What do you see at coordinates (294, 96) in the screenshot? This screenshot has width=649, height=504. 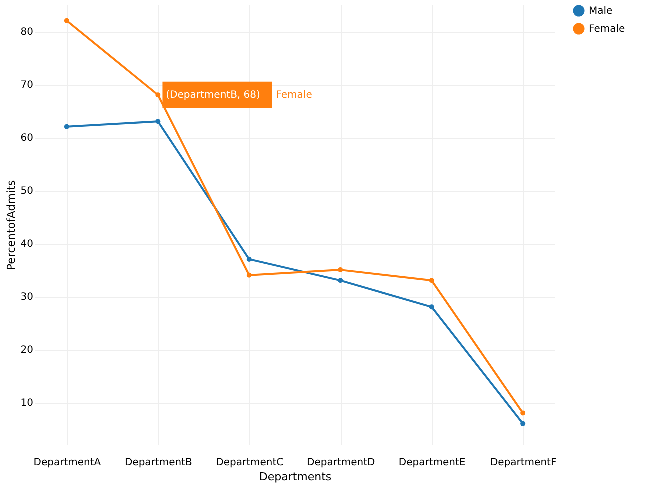 I see `annotation: Female` at bounding box center [294, 96].